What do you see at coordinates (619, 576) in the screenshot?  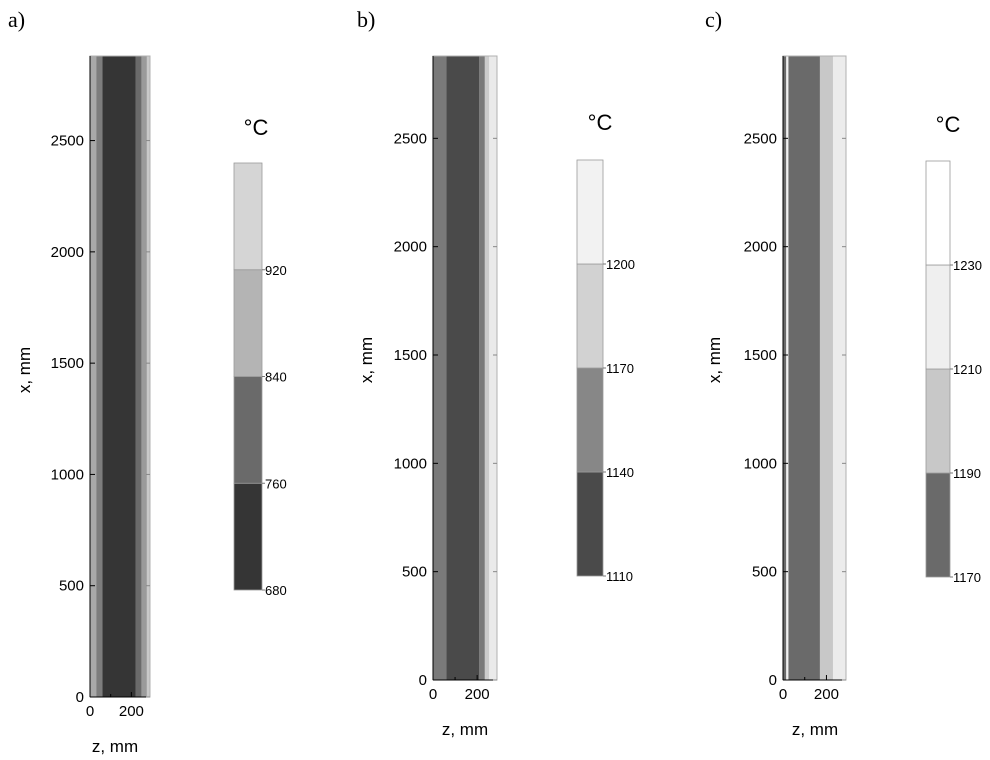 I see `colorbar-label: 1110` at bounding box center [619, 576].